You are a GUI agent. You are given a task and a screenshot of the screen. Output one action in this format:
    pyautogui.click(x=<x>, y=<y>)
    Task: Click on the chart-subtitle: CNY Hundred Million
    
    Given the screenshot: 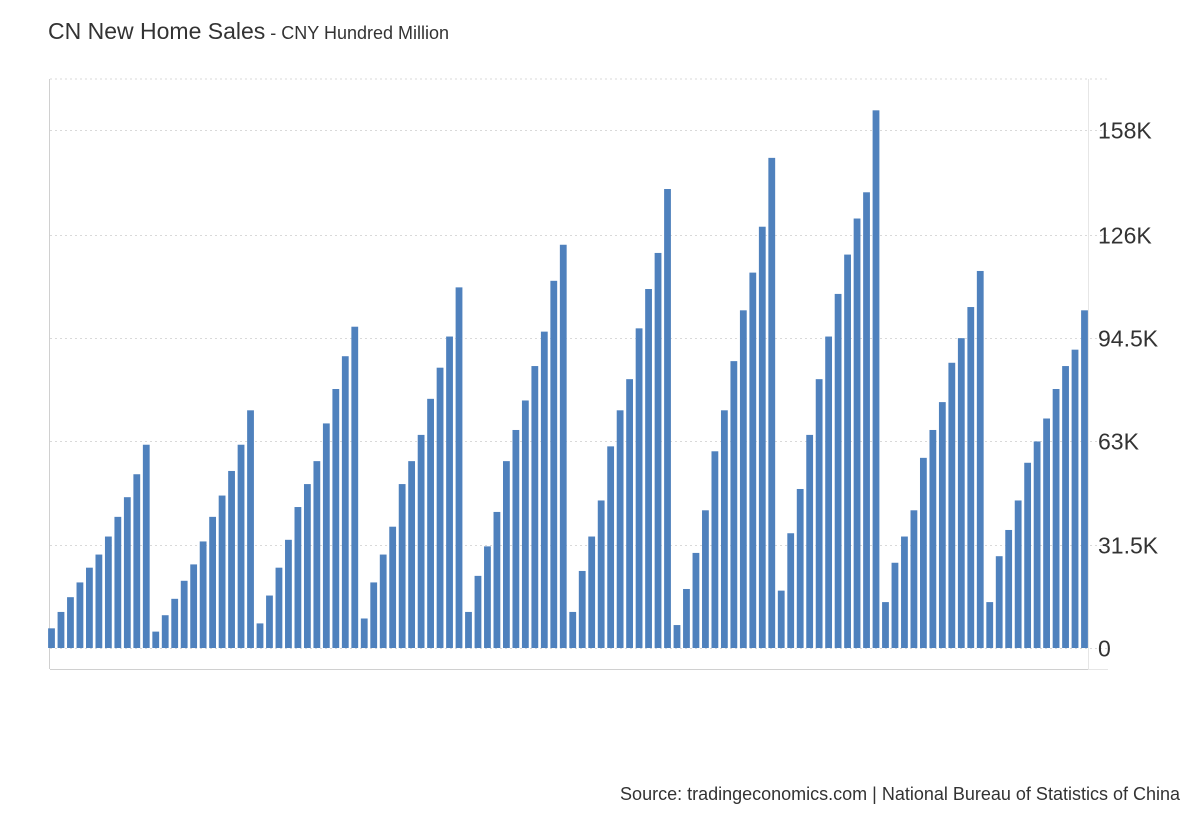 What is the action you would take?
    pyautogui.click(x=365, y=33)
    